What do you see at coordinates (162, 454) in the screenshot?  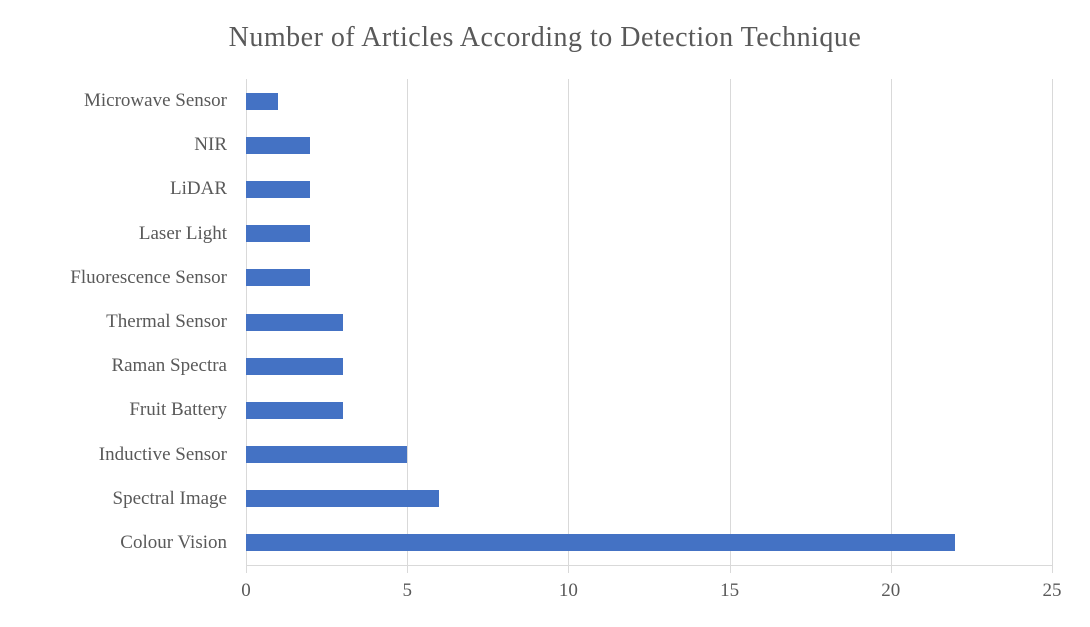 I see `category-label: Inductive Sensor` at bounding box center [162, 454].